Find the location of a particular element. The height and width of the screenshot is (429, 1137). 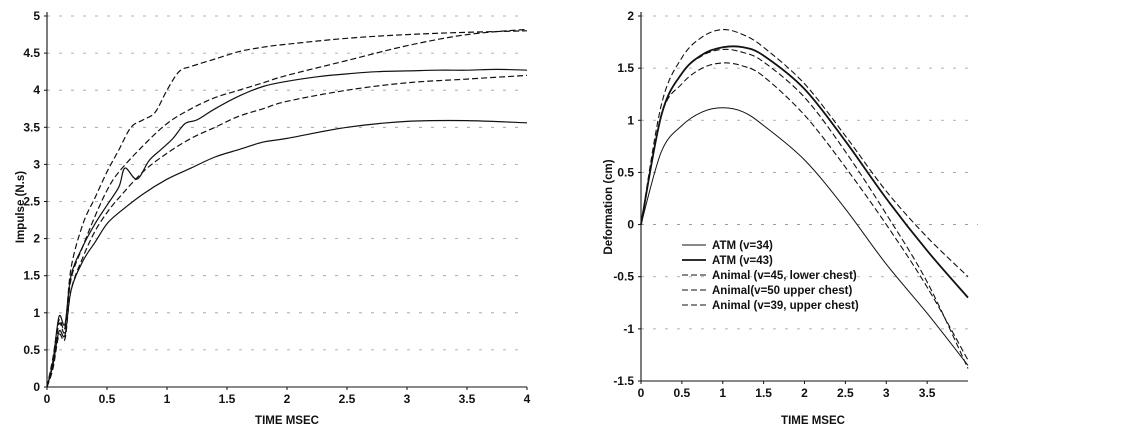

impulse-y-axis-label: Impulse (N.s) is located at coordinates (21, 207).